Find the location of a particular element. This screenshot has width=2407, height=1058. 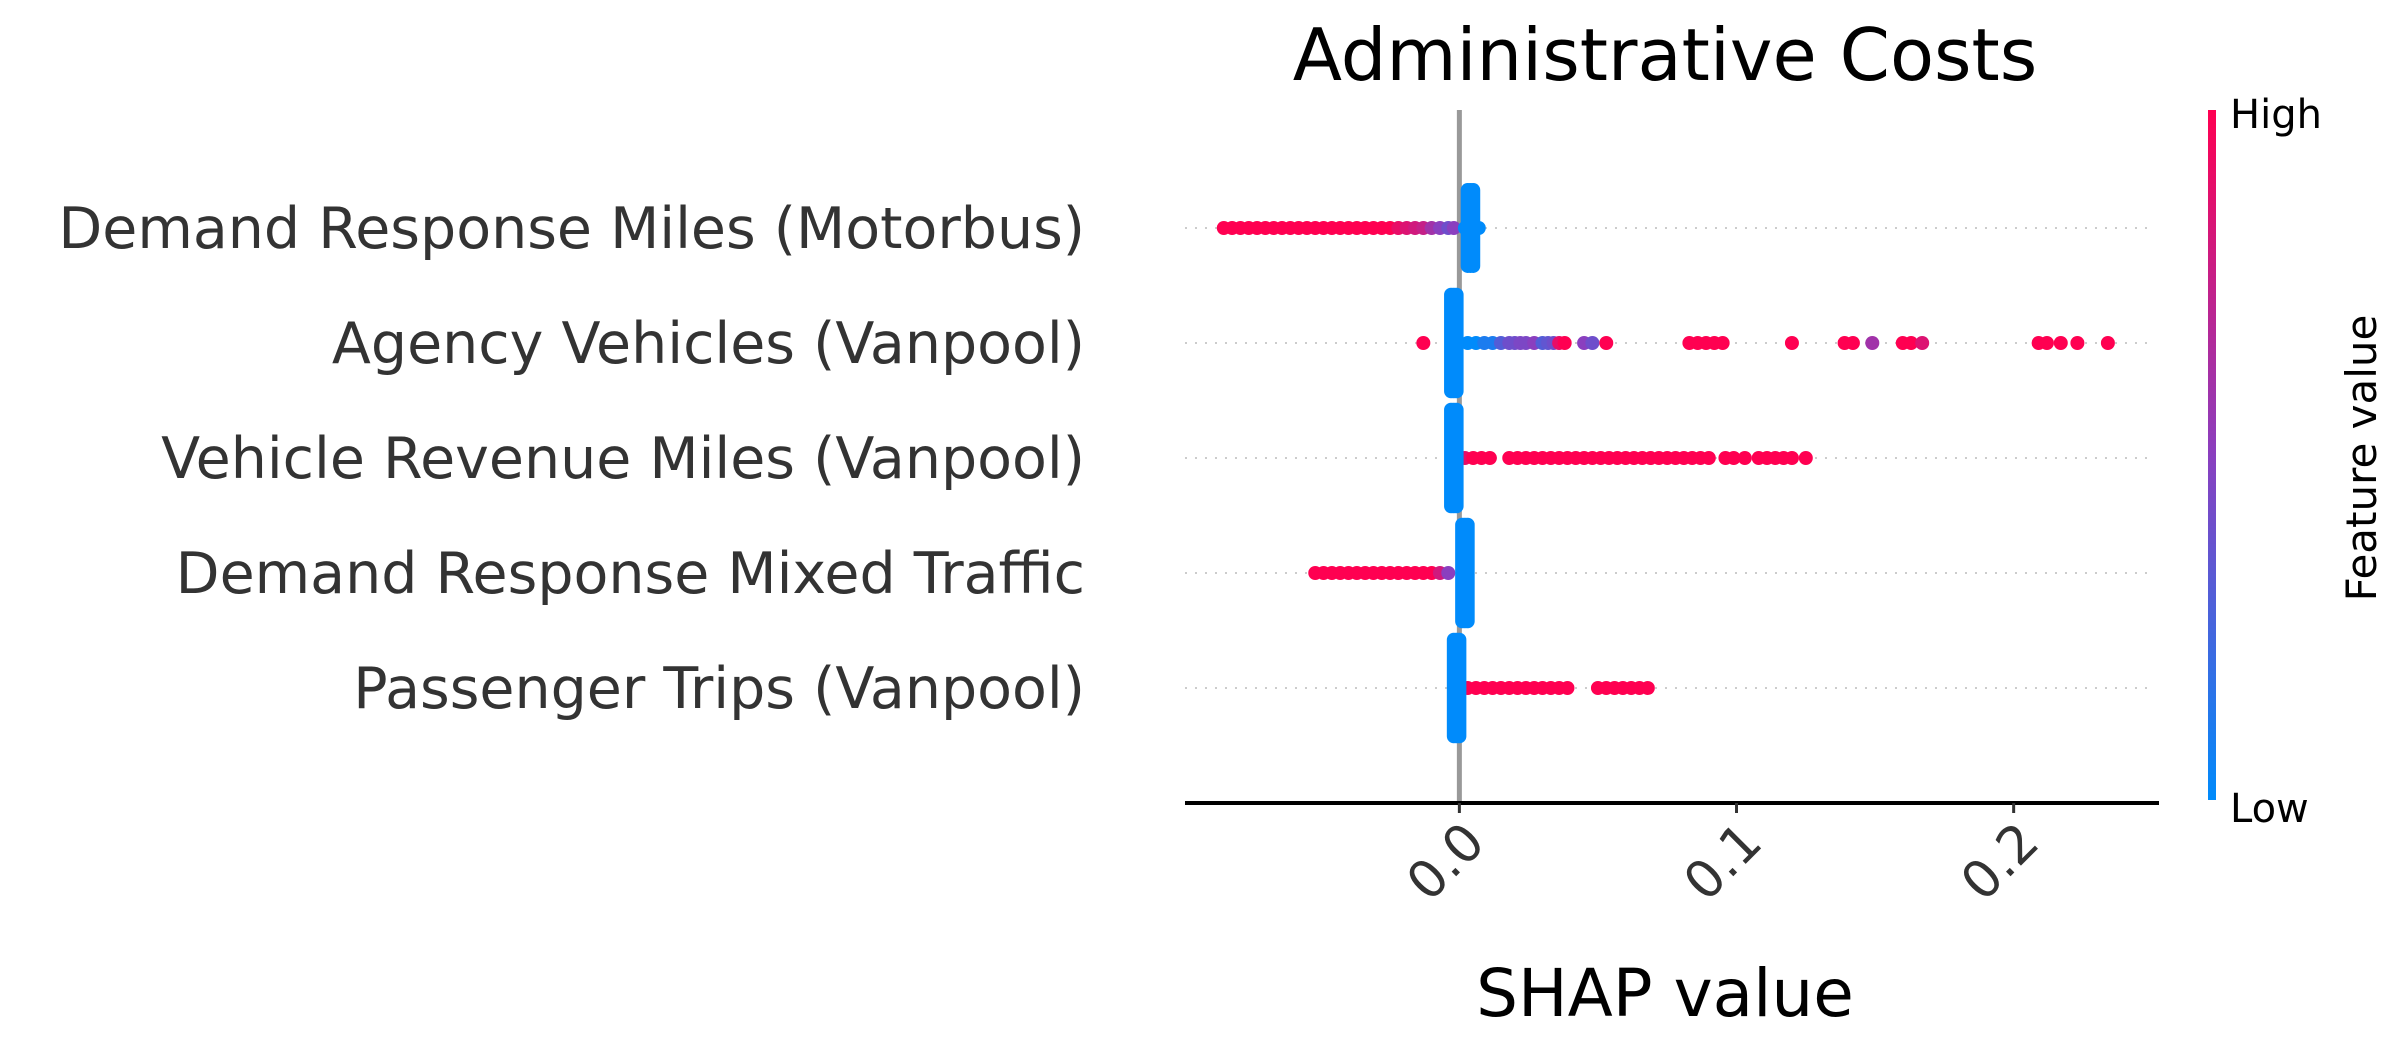

feature-label: Demand Response Miles (Motorbus) is located at coordinates (571, 229).